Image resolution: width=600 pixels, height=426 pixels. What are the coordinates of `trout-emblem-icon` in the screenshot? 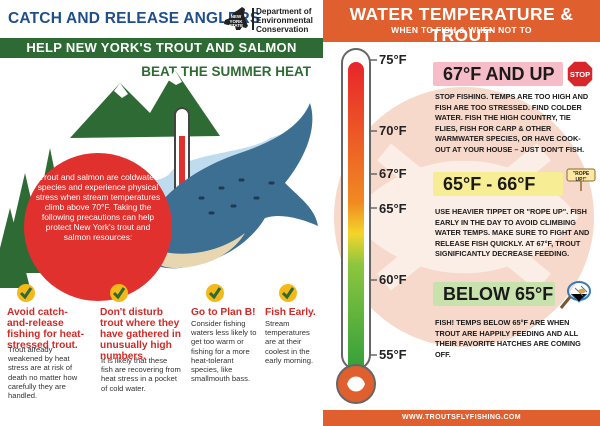 It's located at (356, 384).